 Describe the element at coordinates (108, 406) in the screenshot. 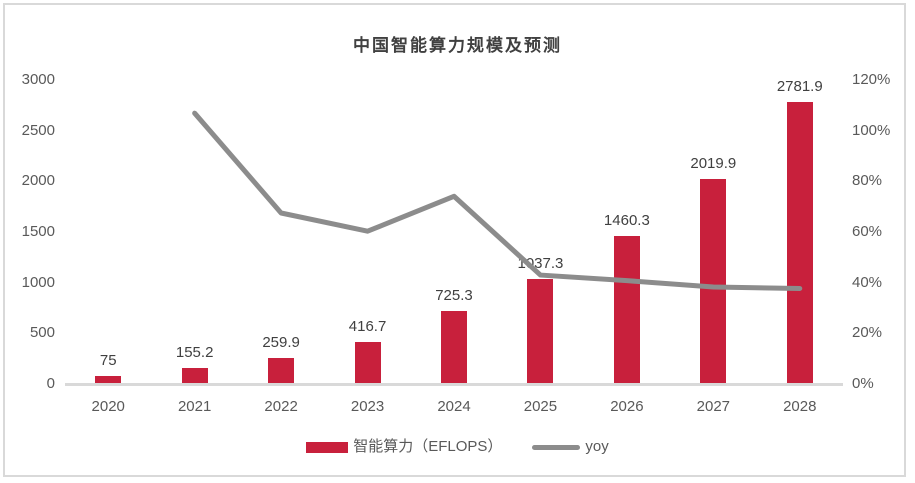

I see `x-axis-label-2020: 2020` at that location.